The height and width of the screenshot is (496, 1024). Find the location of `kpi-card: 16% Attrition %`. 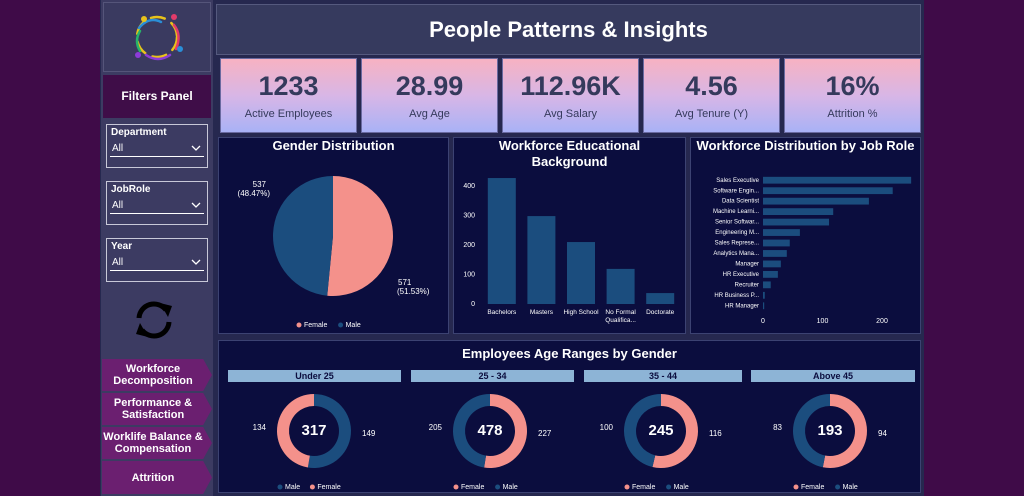

kpi-card: 16% Attrition % is located at coordinates (852, 95).